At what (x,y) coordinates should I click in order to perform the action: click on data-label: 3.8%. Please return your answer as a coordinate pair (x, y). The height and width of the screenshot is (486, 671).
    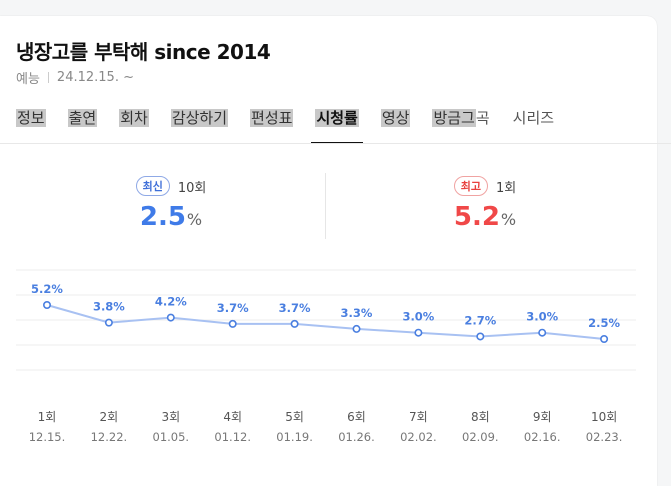
    Looking at the image, I should click on (109, 307).